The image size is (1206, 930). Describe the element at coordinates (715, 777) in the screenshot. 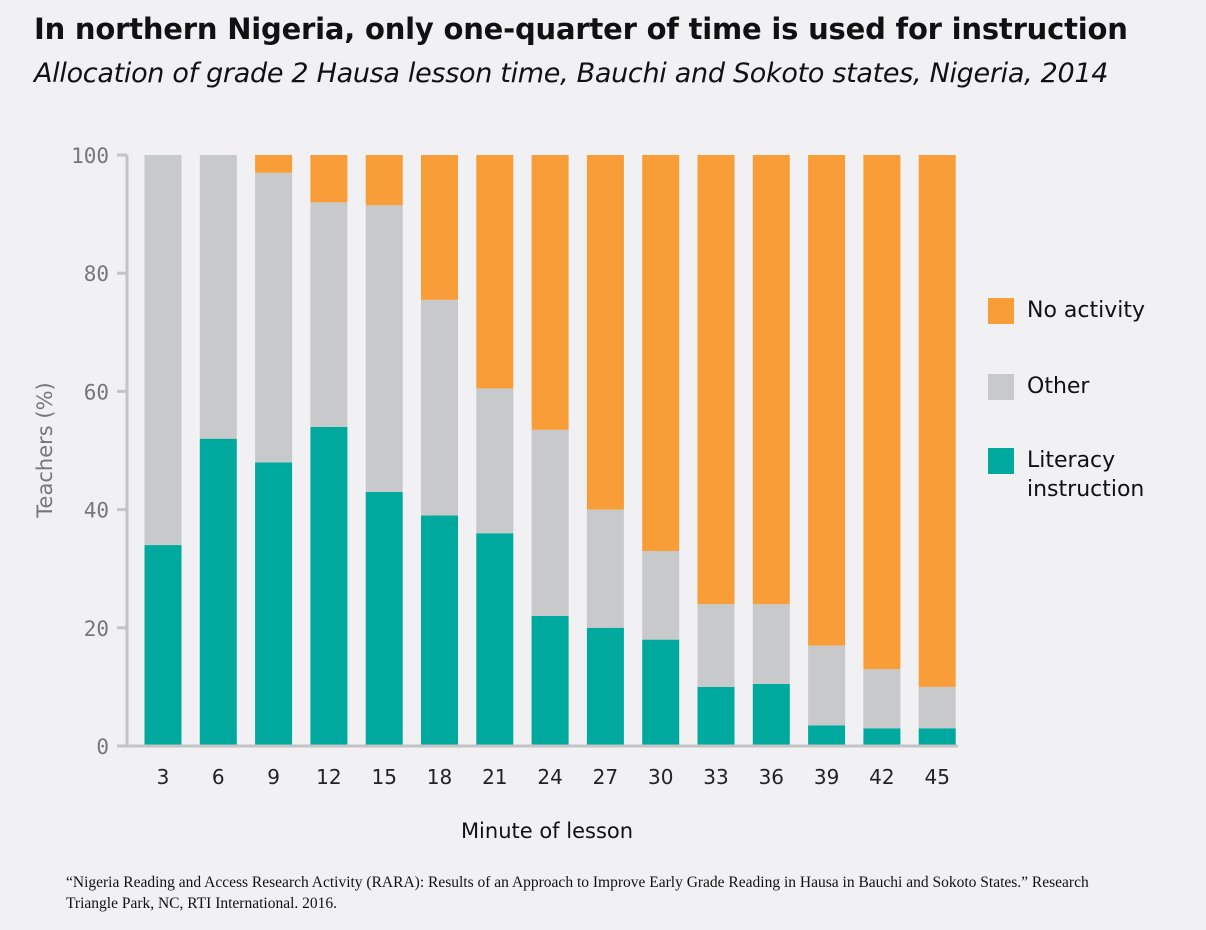

I see `x-tick-label-33: 33` at that location.